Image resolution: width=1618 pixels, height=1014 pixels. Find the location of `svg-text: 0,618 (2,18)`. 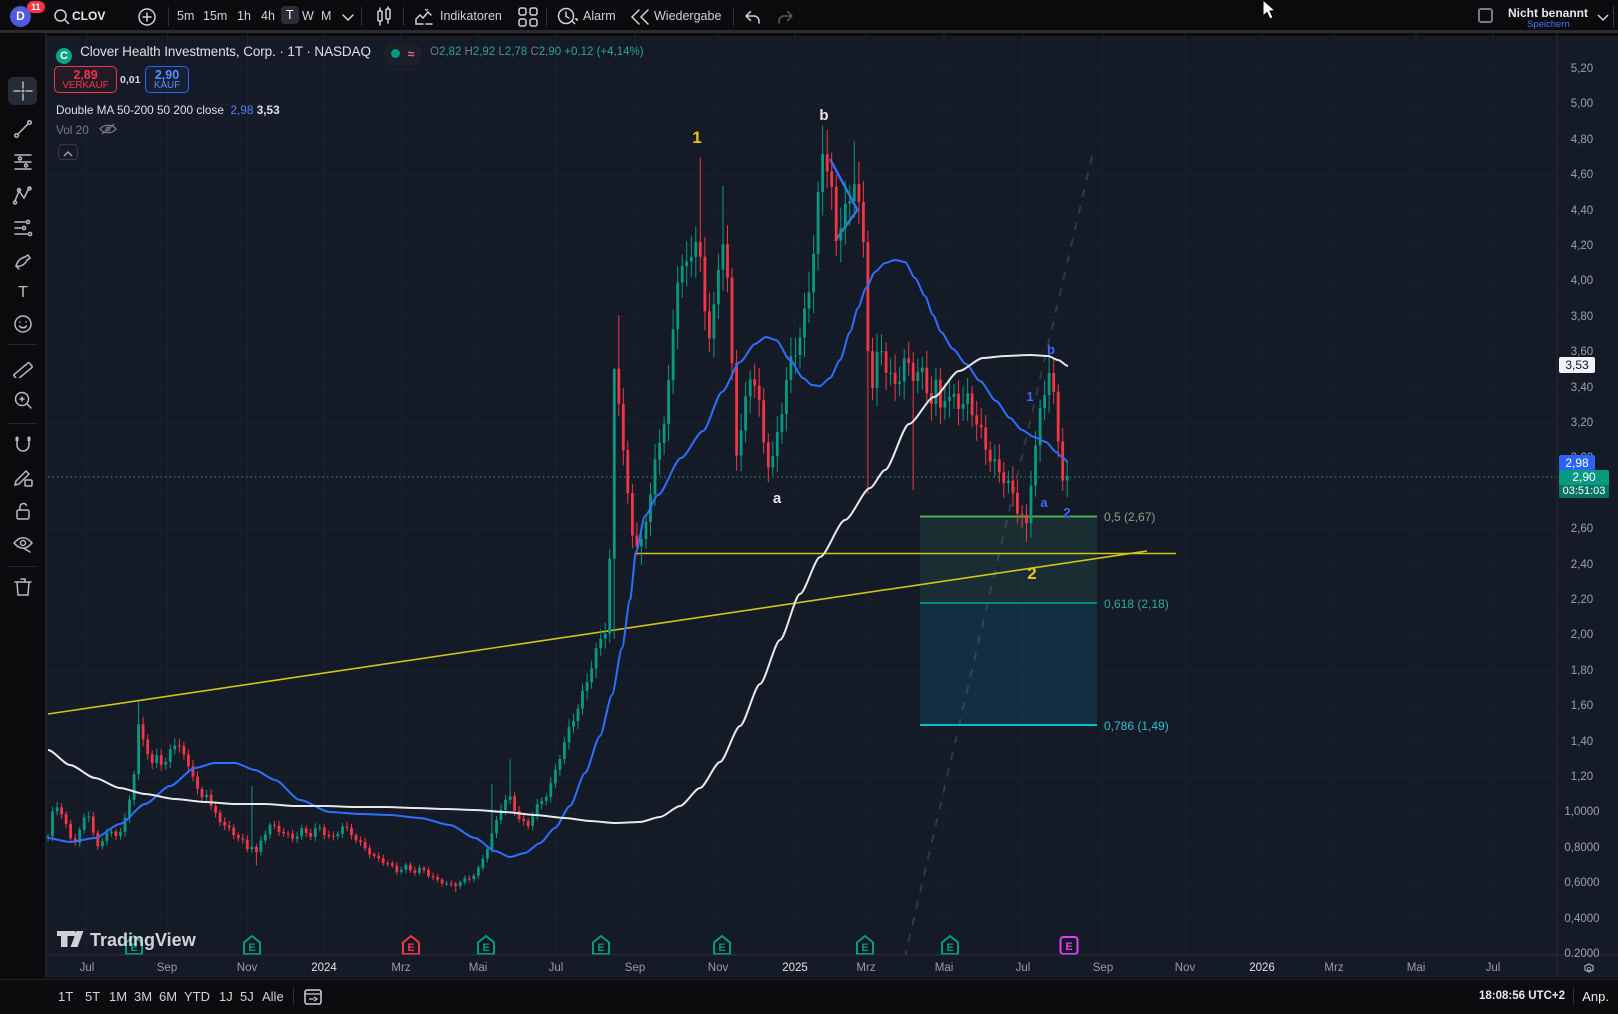

svg-text: 0,618 (2,18) is located at coordinates (1136, 604).